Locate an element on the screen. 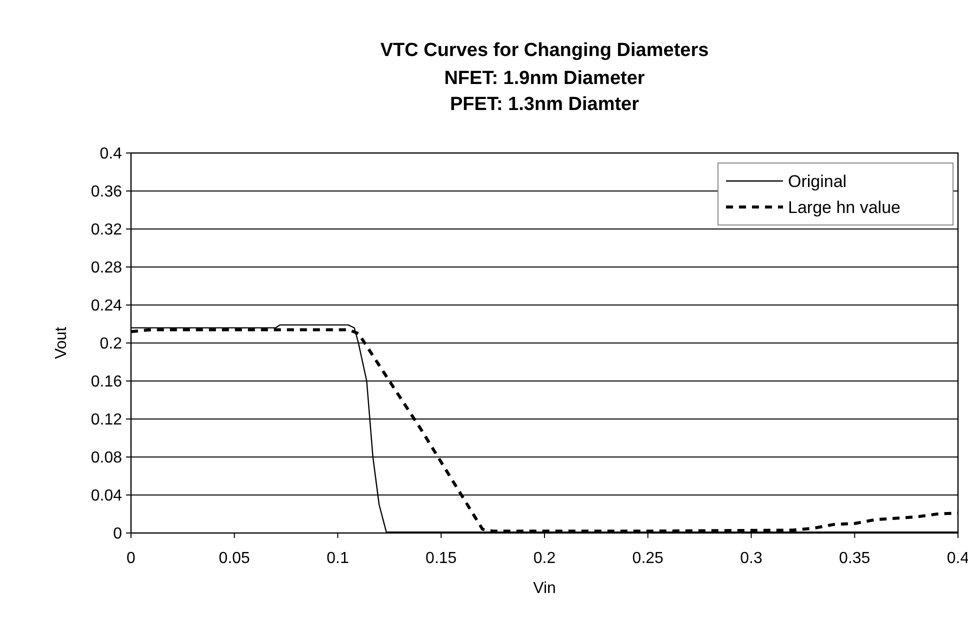  x-tick-label: 0.35 is located at coordinates (854, 558).